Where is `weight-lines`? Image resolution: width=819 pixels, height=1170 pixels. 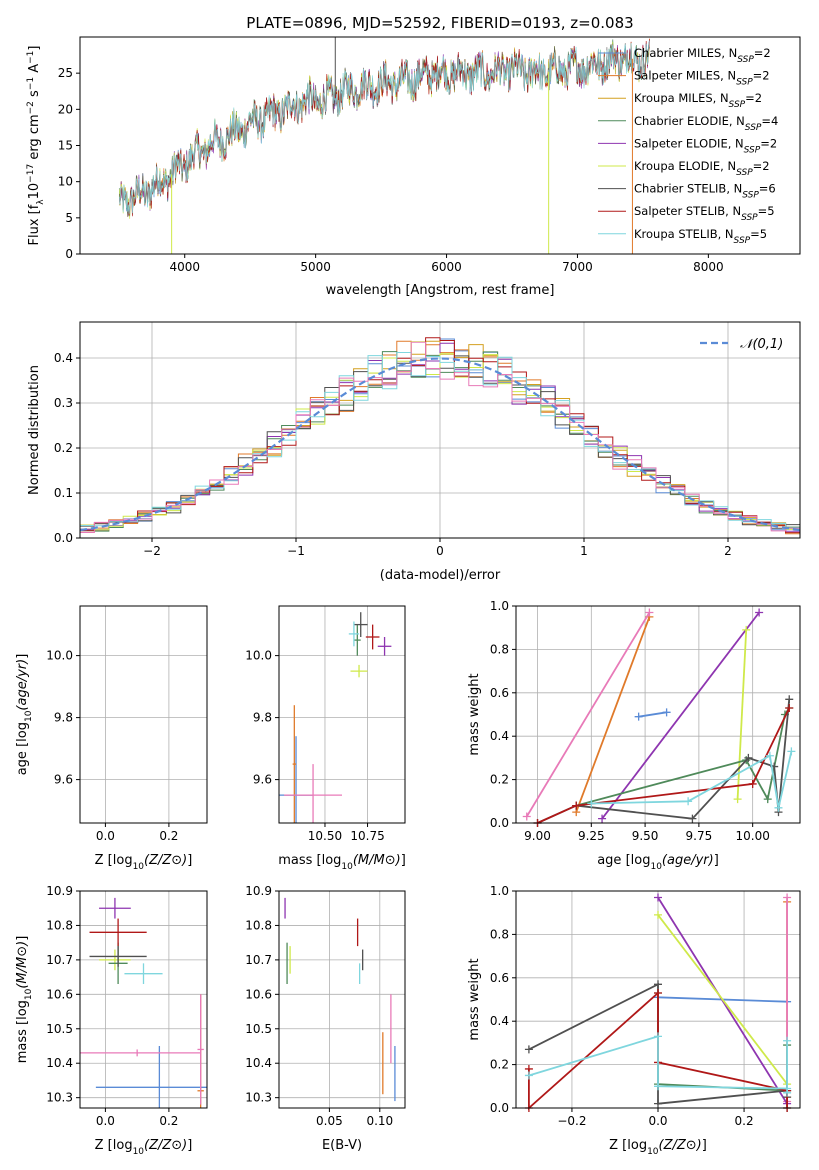 weight-lines is located at coordinates (659, 717).